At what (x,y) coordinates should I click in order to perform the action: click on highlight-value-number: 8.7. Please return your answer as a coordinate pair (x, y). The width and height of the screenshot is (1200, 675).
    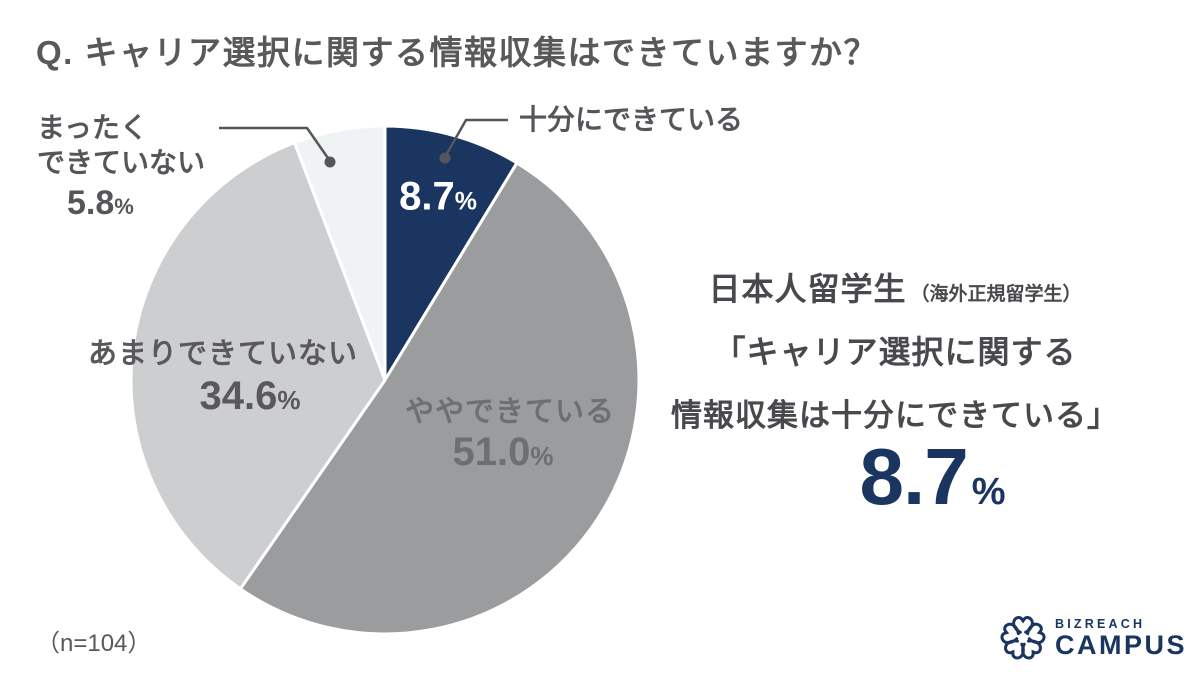
    Looking at the image, I should click on (913, 476).